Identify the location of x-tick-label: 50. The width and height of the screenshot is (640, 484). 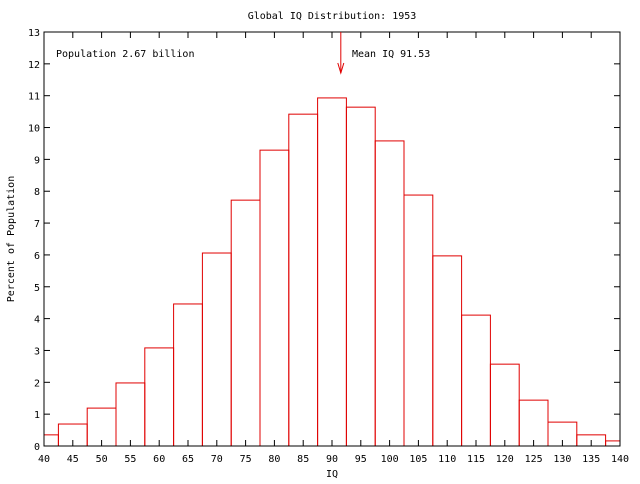
(102, 459).